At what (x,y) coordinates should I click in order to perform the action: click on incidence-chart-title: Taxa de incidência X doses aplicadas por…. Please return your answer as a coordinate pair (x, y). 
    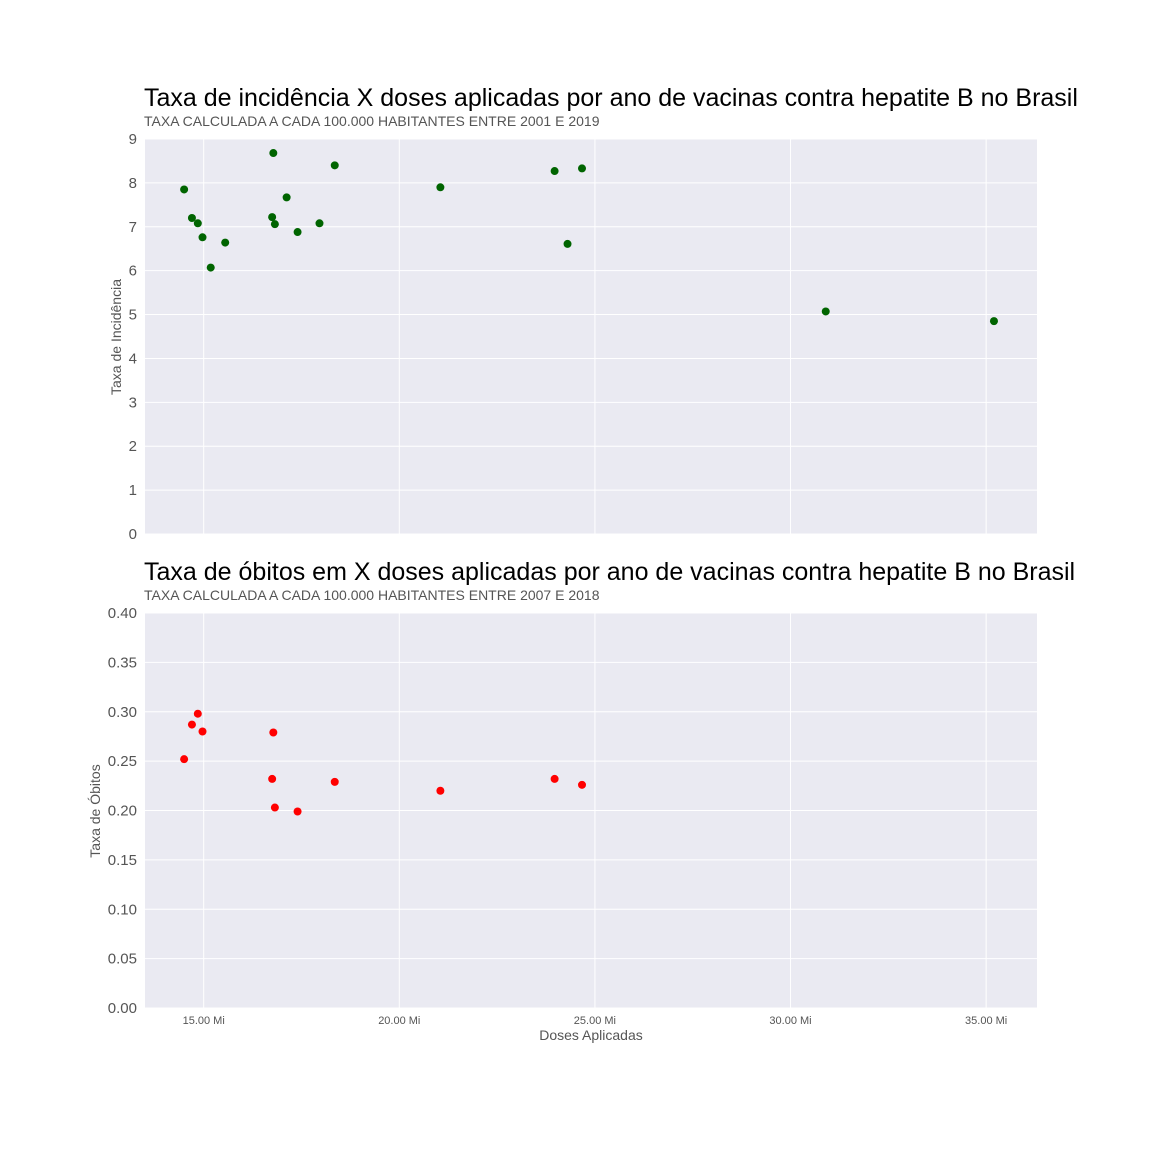
    Looking at the image, I should click on (611, 98).